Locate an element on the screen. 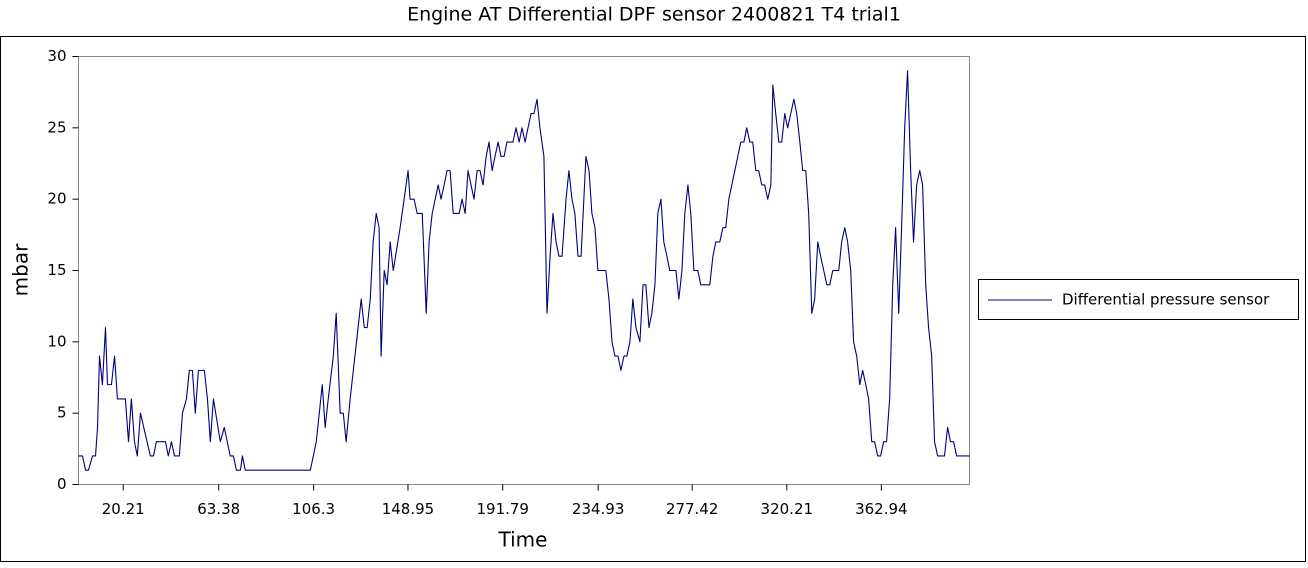  x-tick-label: 106.3 is located at coordinates (313, 509).